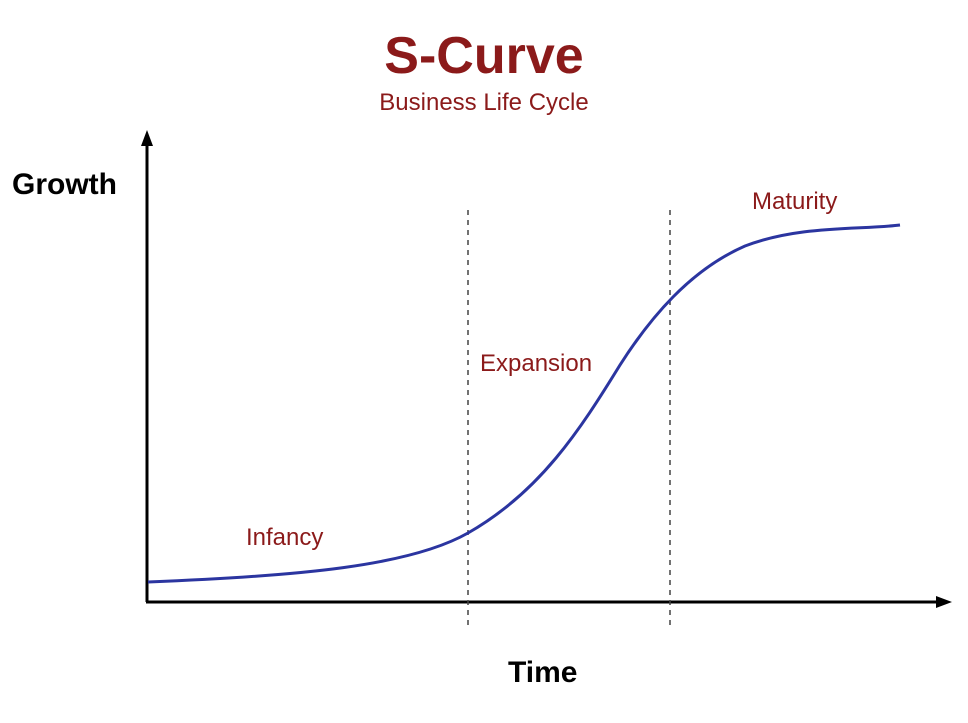 The height and width of the screenshot is (723, 968). Describe the element at coordinates (147, 138) in the screenshot. I see `y-axis-arrow` at that location.